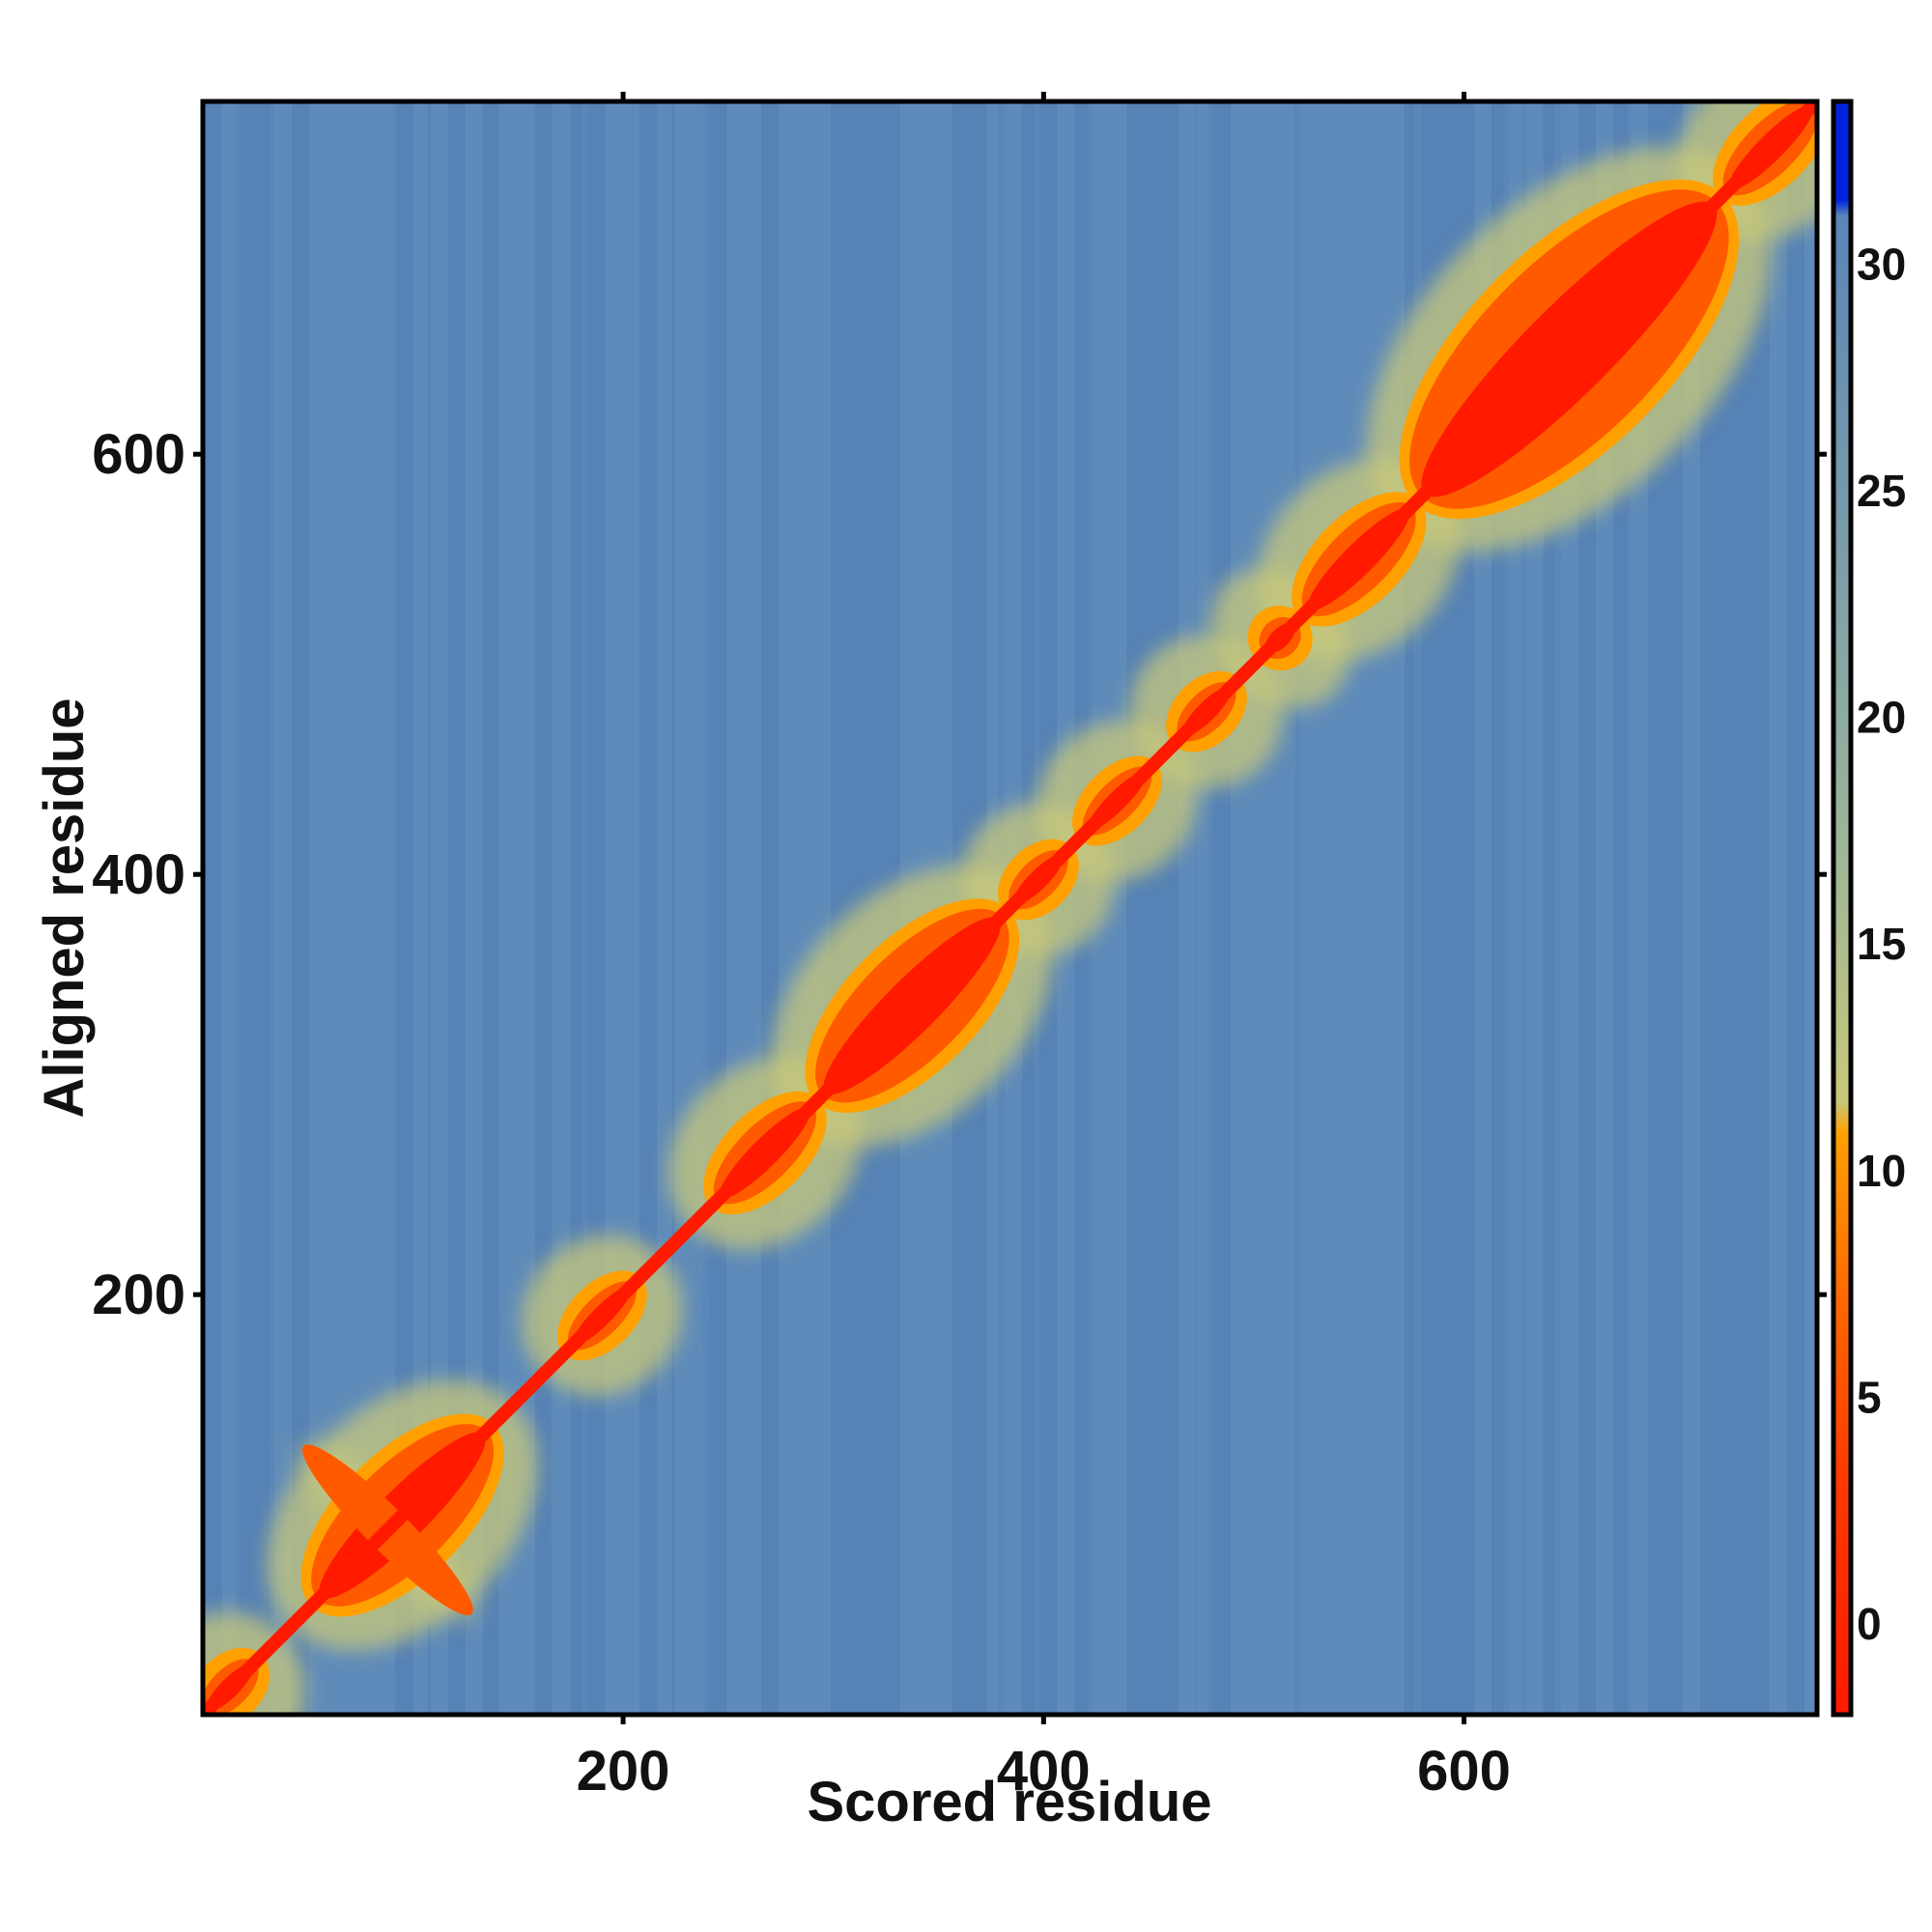 This screenshot has height=1932, width=1932. What do you see at coordinates (1869, 1397) in the screenshot?
I see `colorbar-tick-label: 5` at bounding box center [1869, 1397].